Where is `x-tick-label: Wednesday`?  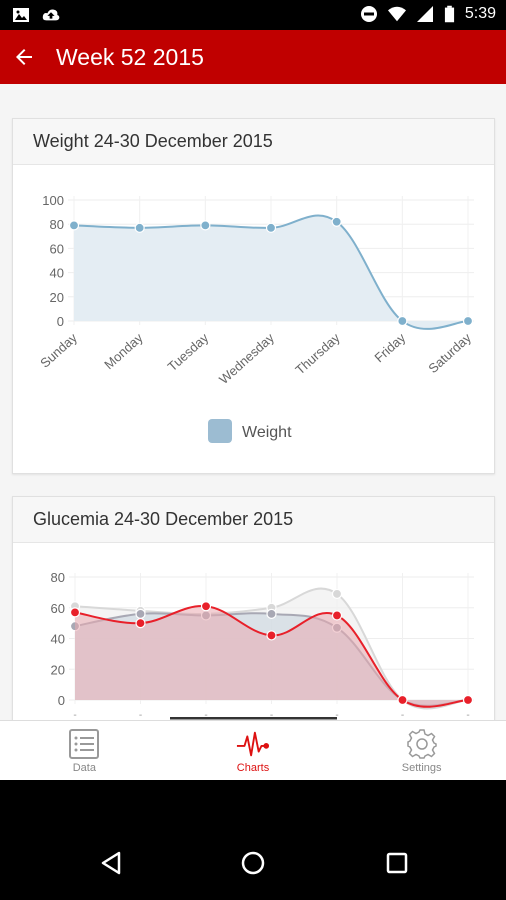 x-tick-label: Wednesday is located at coordinates (246, 358).